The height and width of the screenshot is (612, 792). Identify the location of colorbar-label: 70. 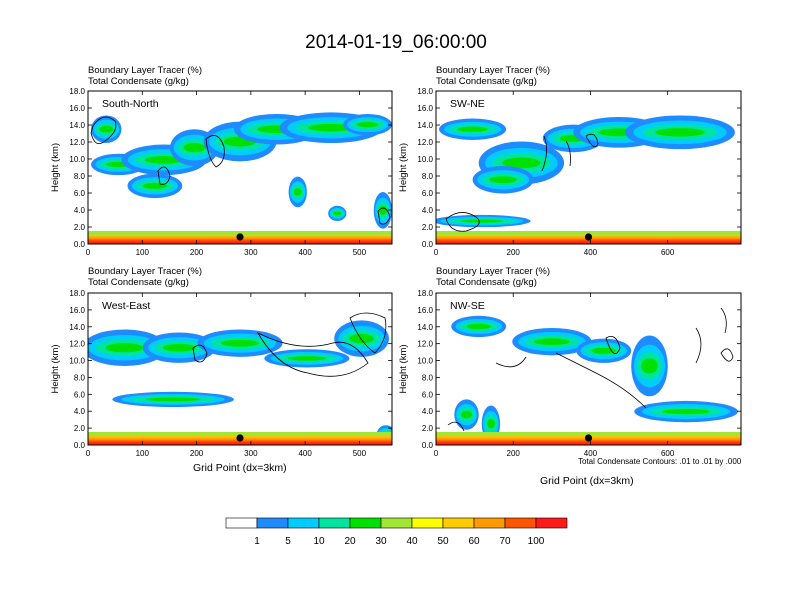
(505, 541).